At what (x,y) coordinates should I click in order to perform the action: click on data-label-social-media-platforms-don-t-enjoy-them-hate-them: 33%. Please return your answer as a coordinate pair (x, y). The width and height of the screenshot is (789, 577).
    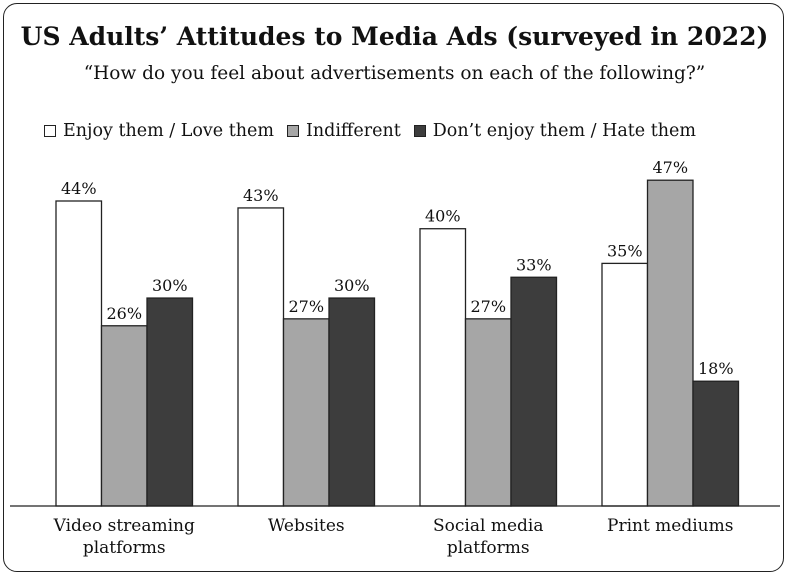
    Looking at the image, I should click on (534, 264).